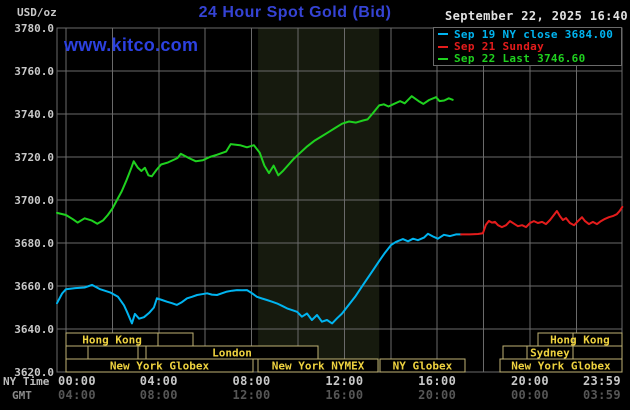  I want to click on x-tick-gmt-label: 20:00, so click(437, 395).